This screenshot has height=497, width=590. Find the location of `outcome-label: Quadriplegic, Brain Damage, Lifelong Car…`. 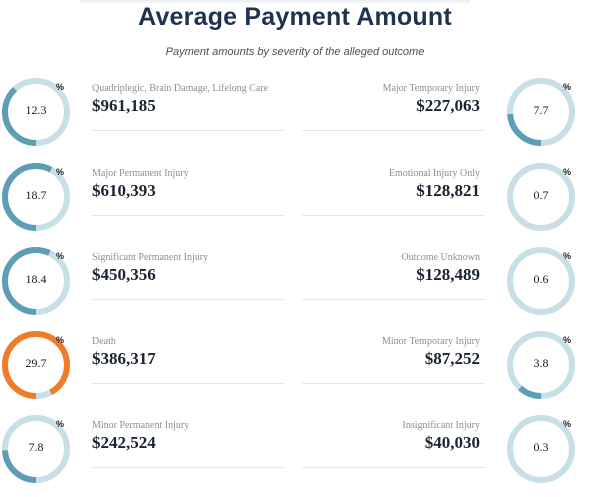

outcome-label: Quadriplegic, Brain Damage, Lifelong Car… is located at coordinates (180, 88).